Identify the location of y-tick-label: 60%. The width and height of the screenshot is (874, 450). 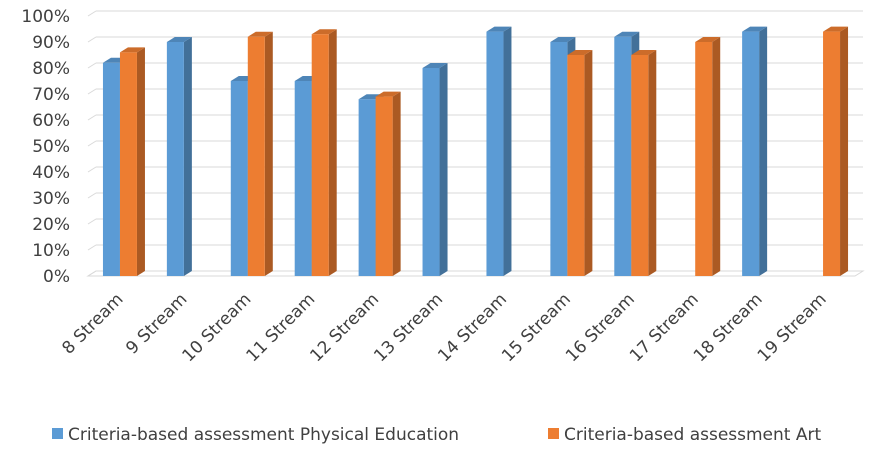
(51, 121).